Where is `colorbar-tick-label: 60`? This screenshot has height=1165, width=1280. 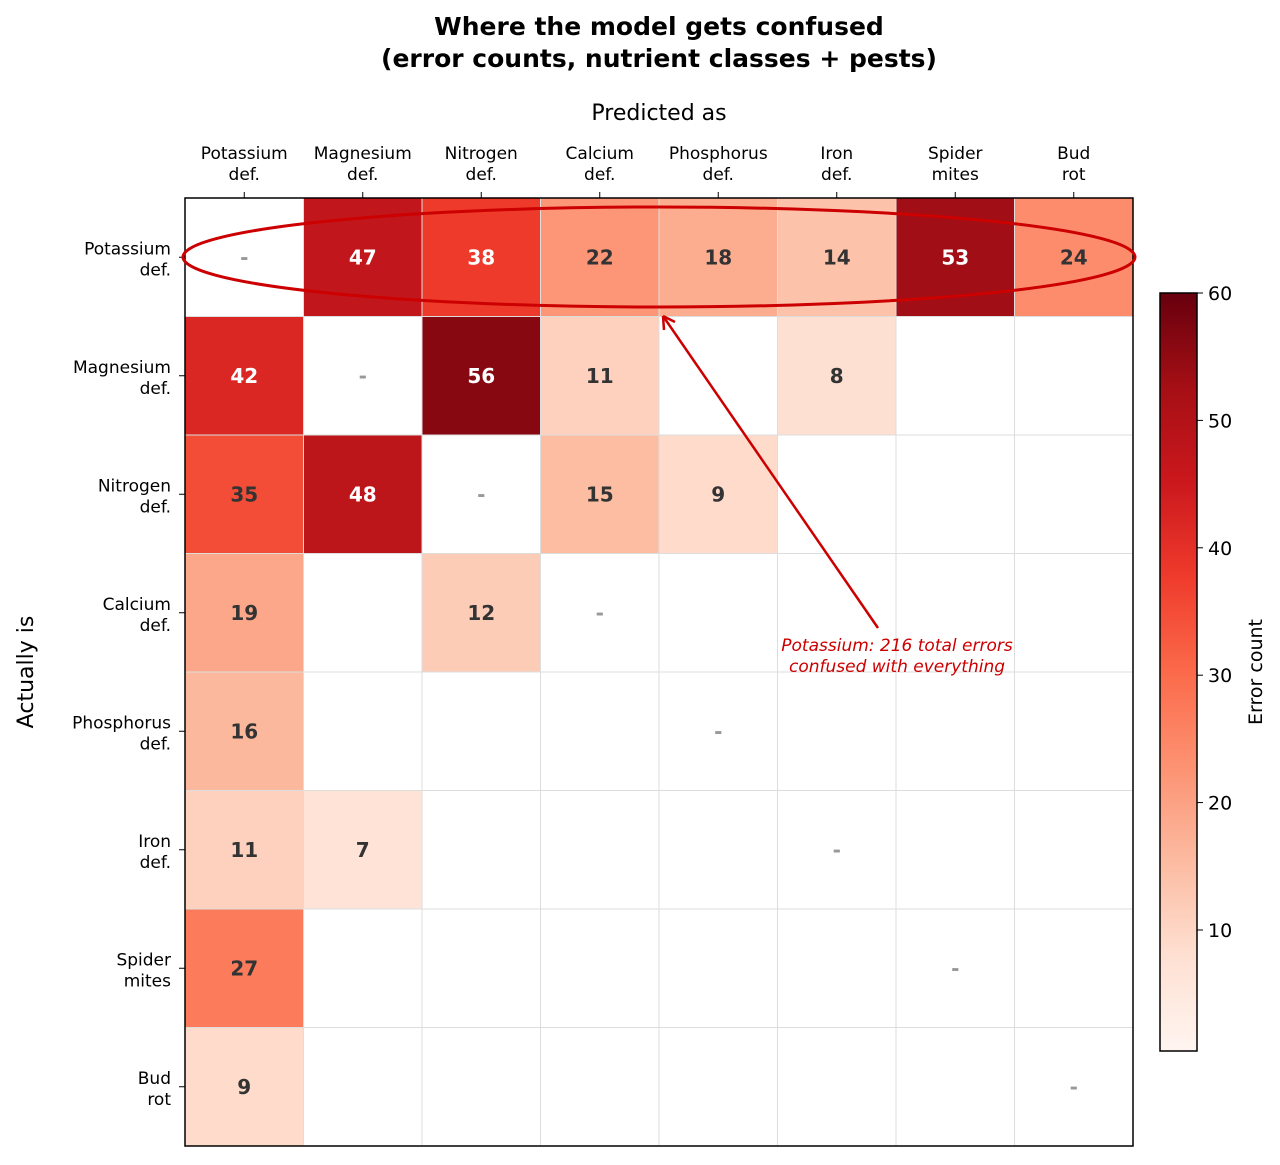
colorbar-tick-label: 60 is located at coordinates (1220, 294).